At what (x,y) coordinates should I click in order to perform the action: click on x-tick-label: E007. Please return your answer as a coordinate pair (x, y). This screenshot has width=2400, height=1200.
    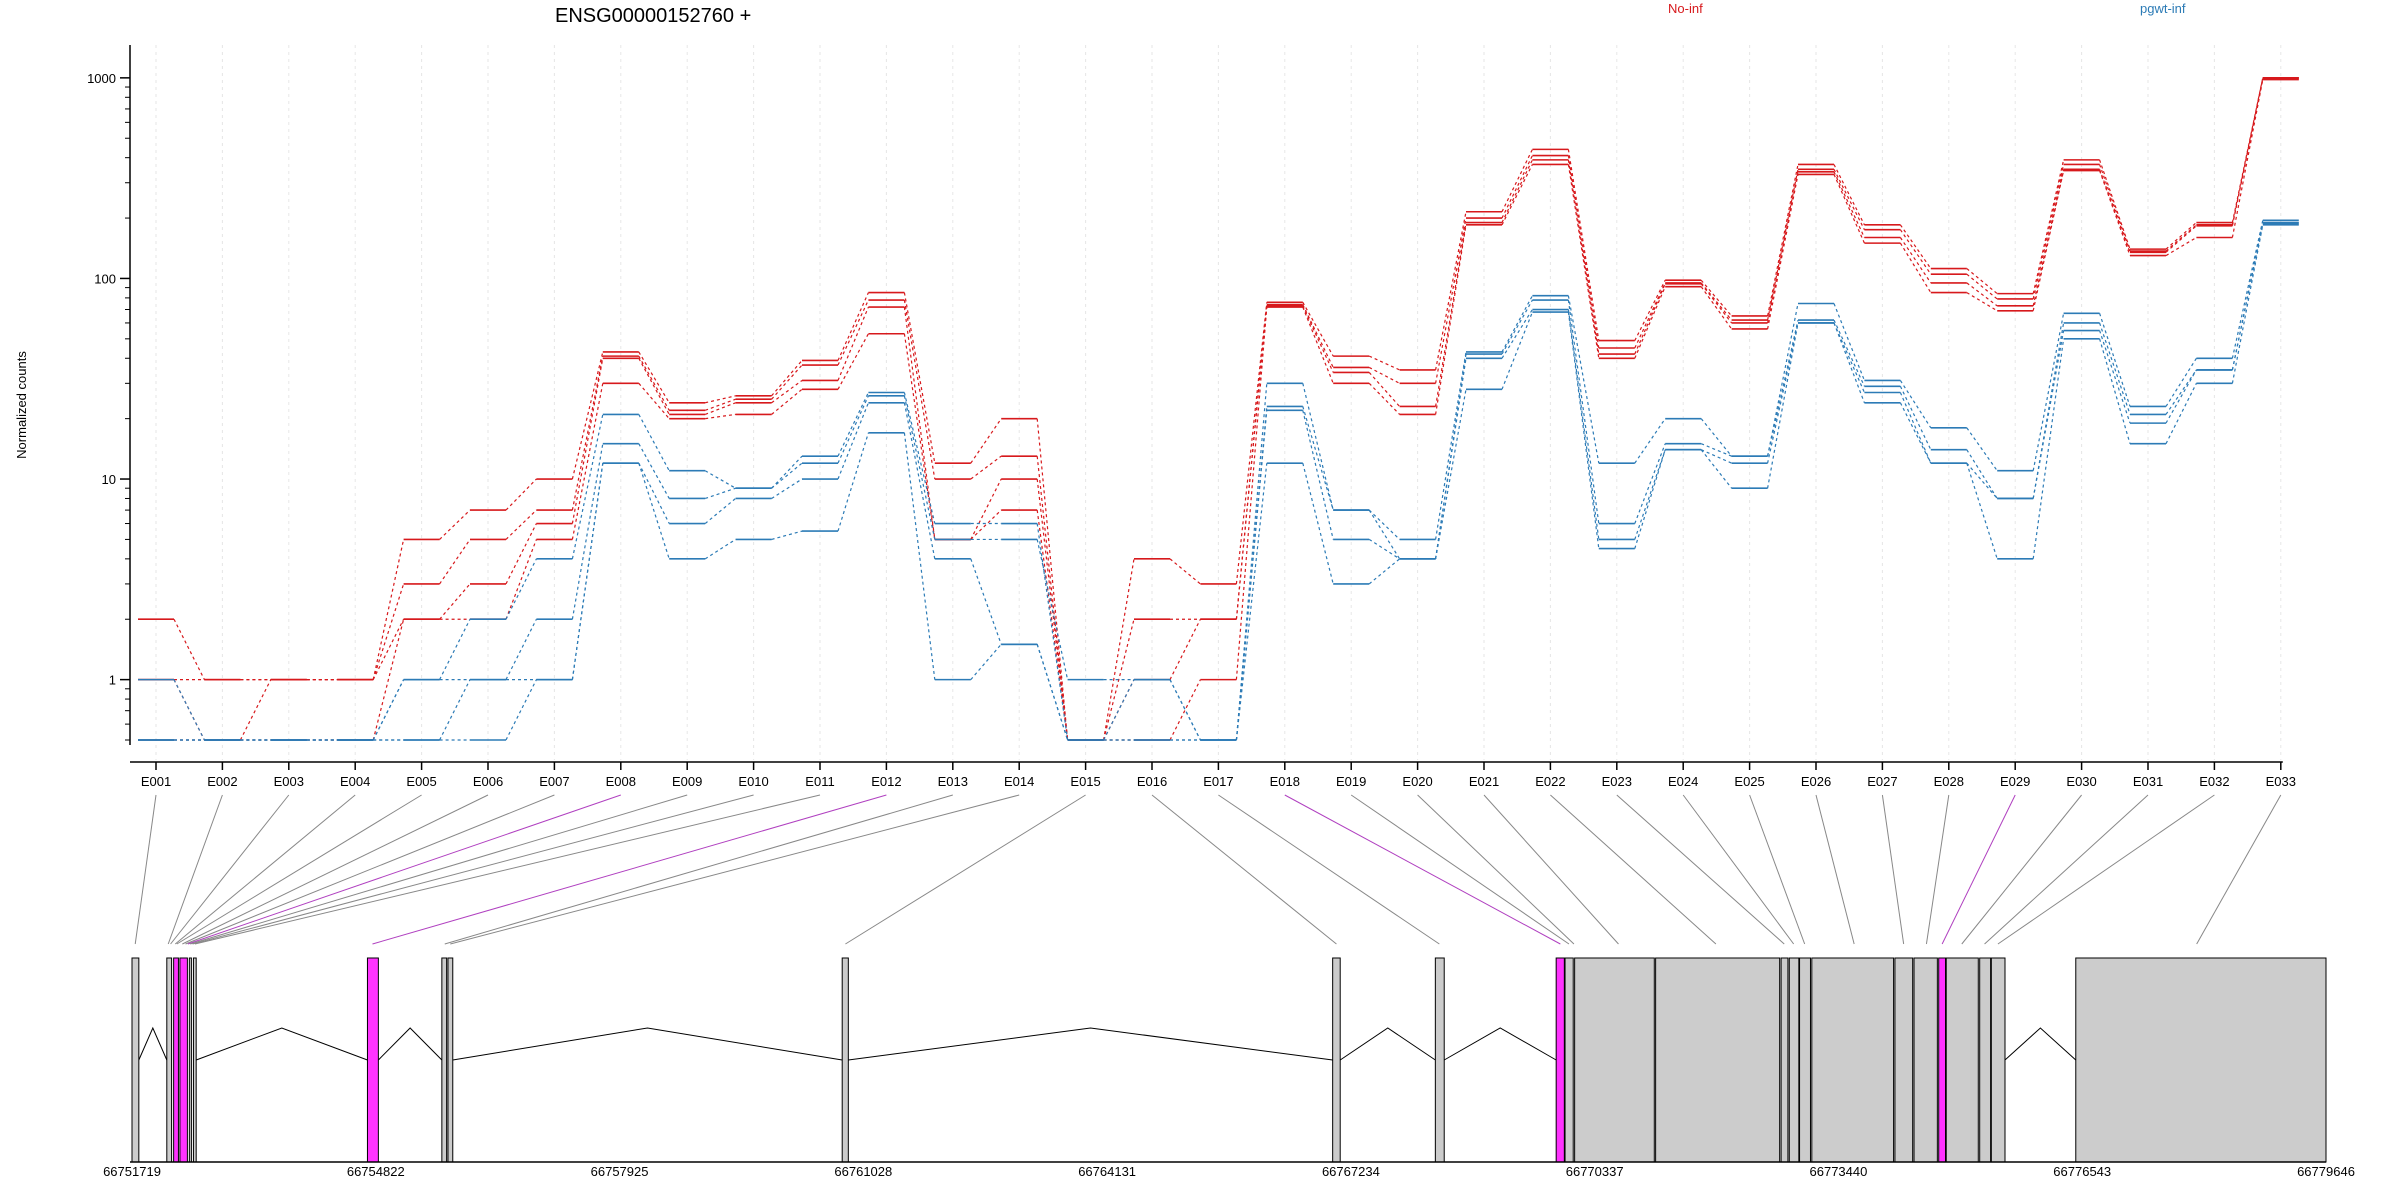
    Looking at the image, I should click on (554, 781).